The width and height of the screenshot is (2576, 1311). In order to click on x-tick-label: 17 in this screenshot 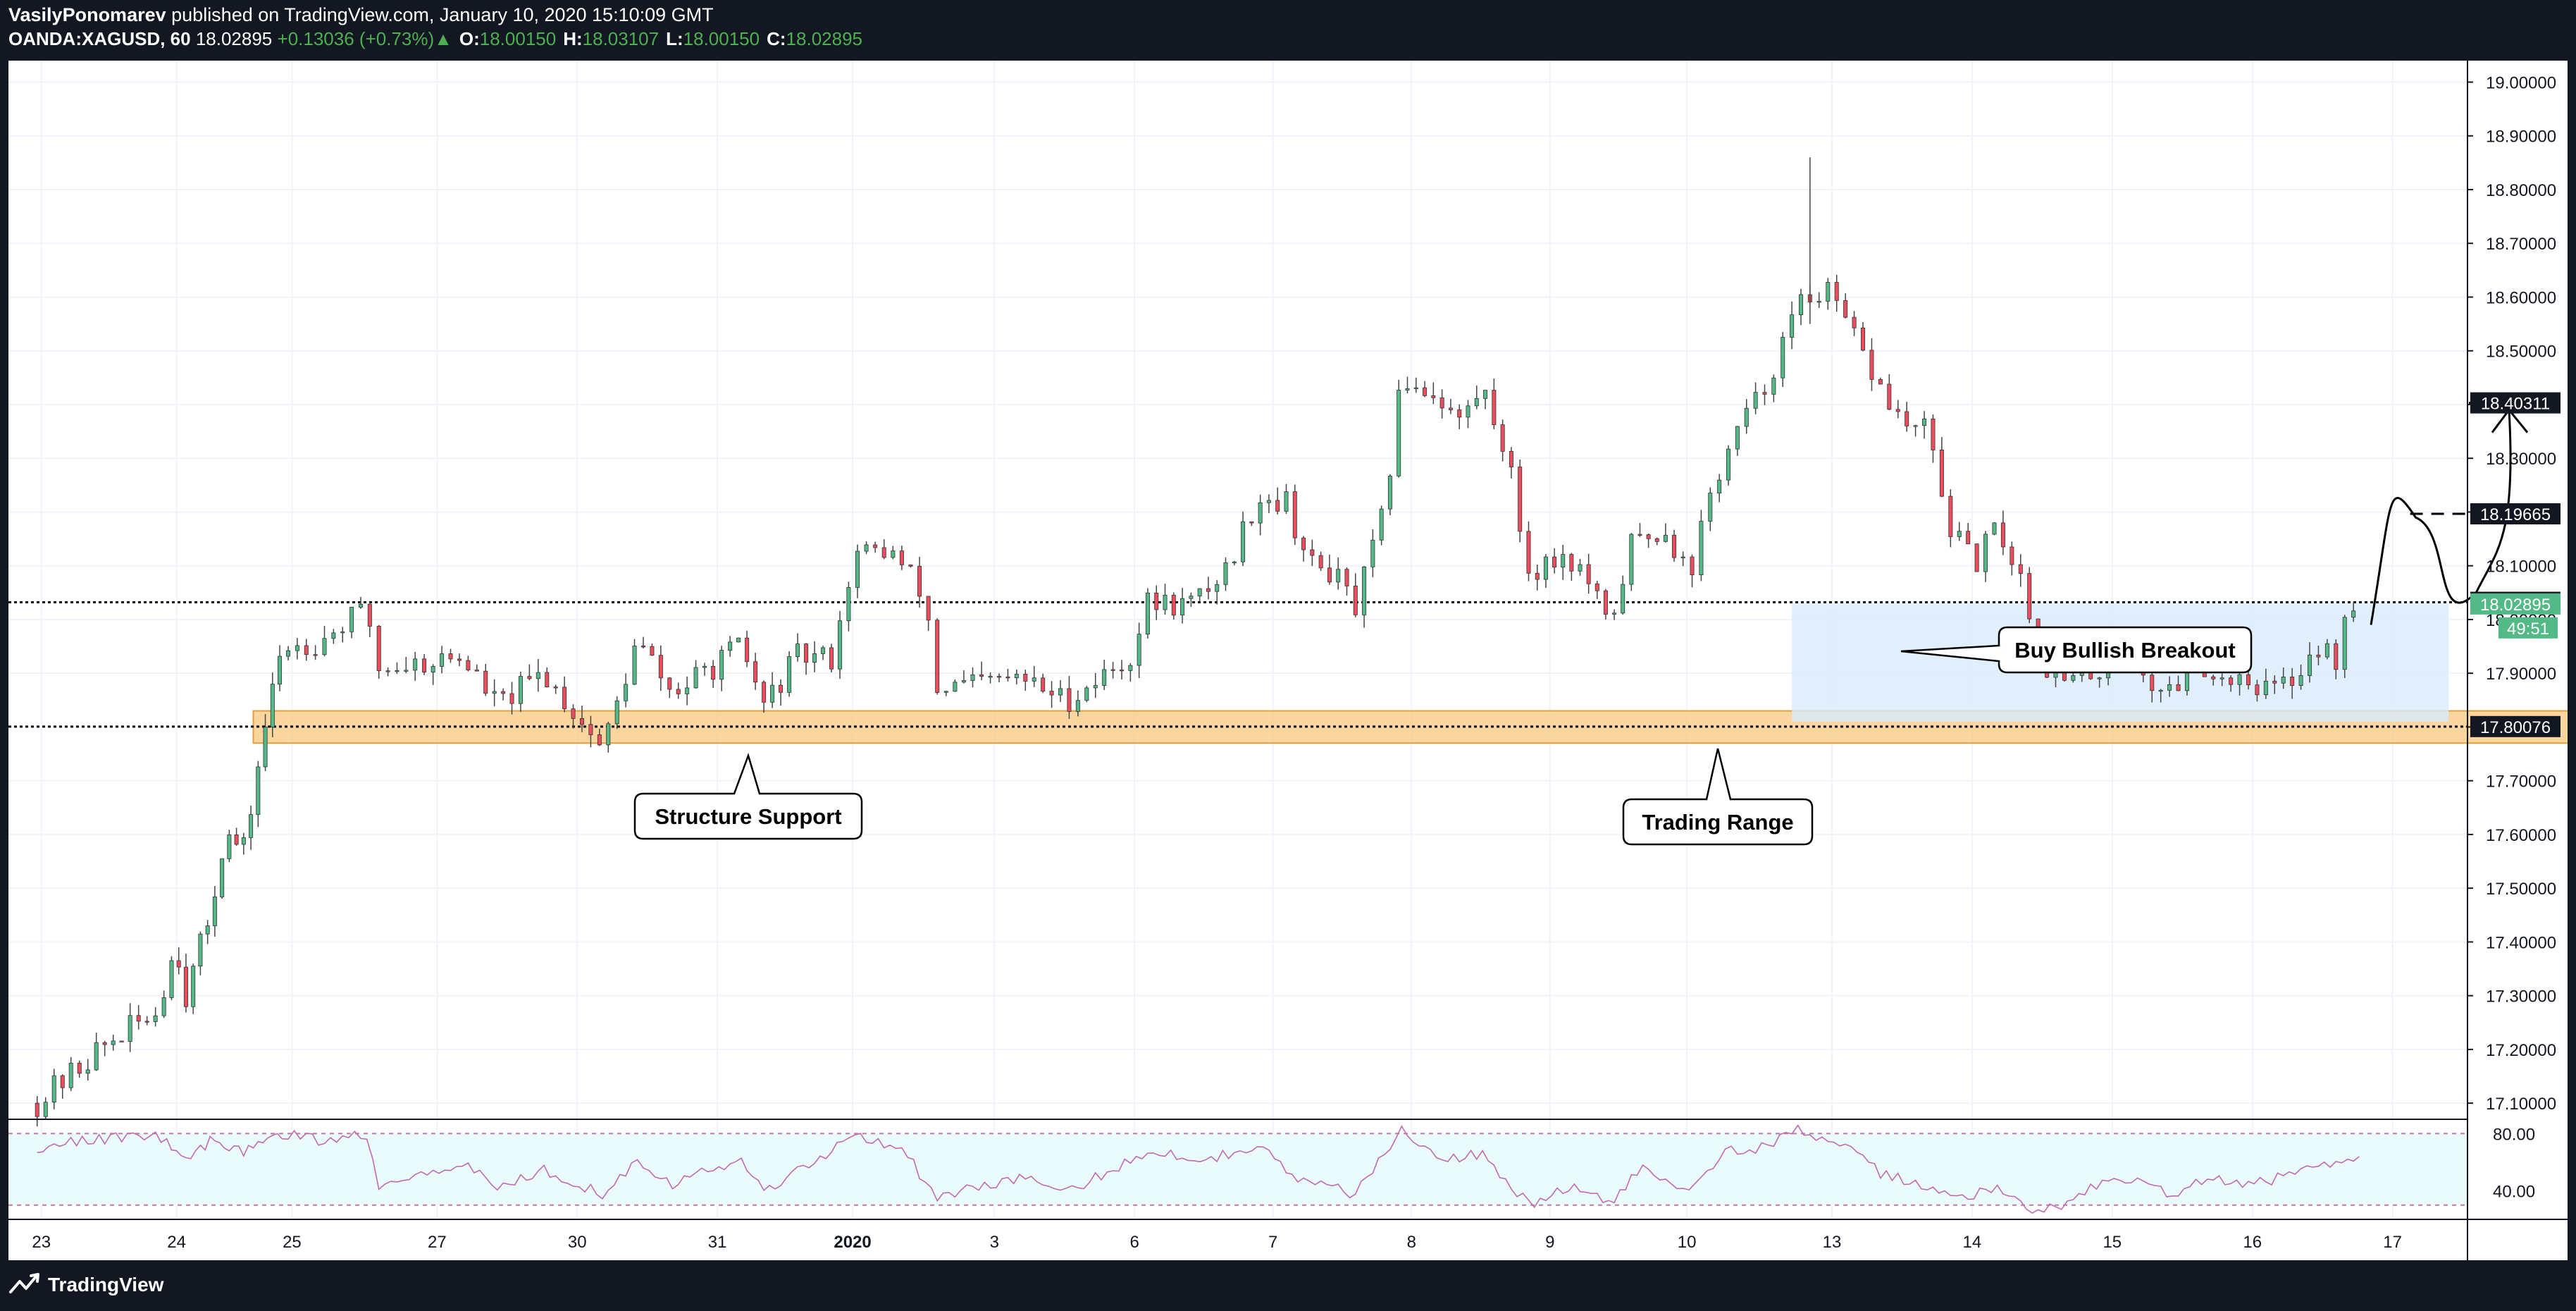, I will do `click(2392, 1242)`.